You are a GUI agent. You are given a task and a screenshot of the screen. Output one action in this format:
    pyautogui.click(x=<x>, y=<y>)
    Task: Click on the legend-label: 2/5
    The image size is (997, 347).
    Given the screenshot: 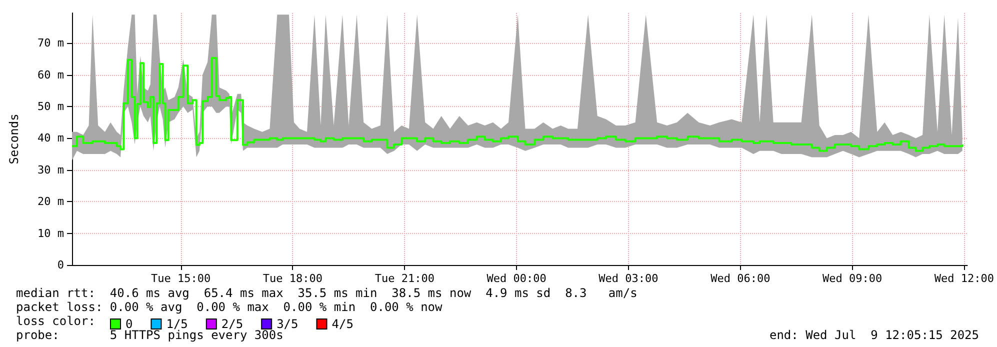 What is the action you would take?
    pyautogui.click(x=232, y=324)
    